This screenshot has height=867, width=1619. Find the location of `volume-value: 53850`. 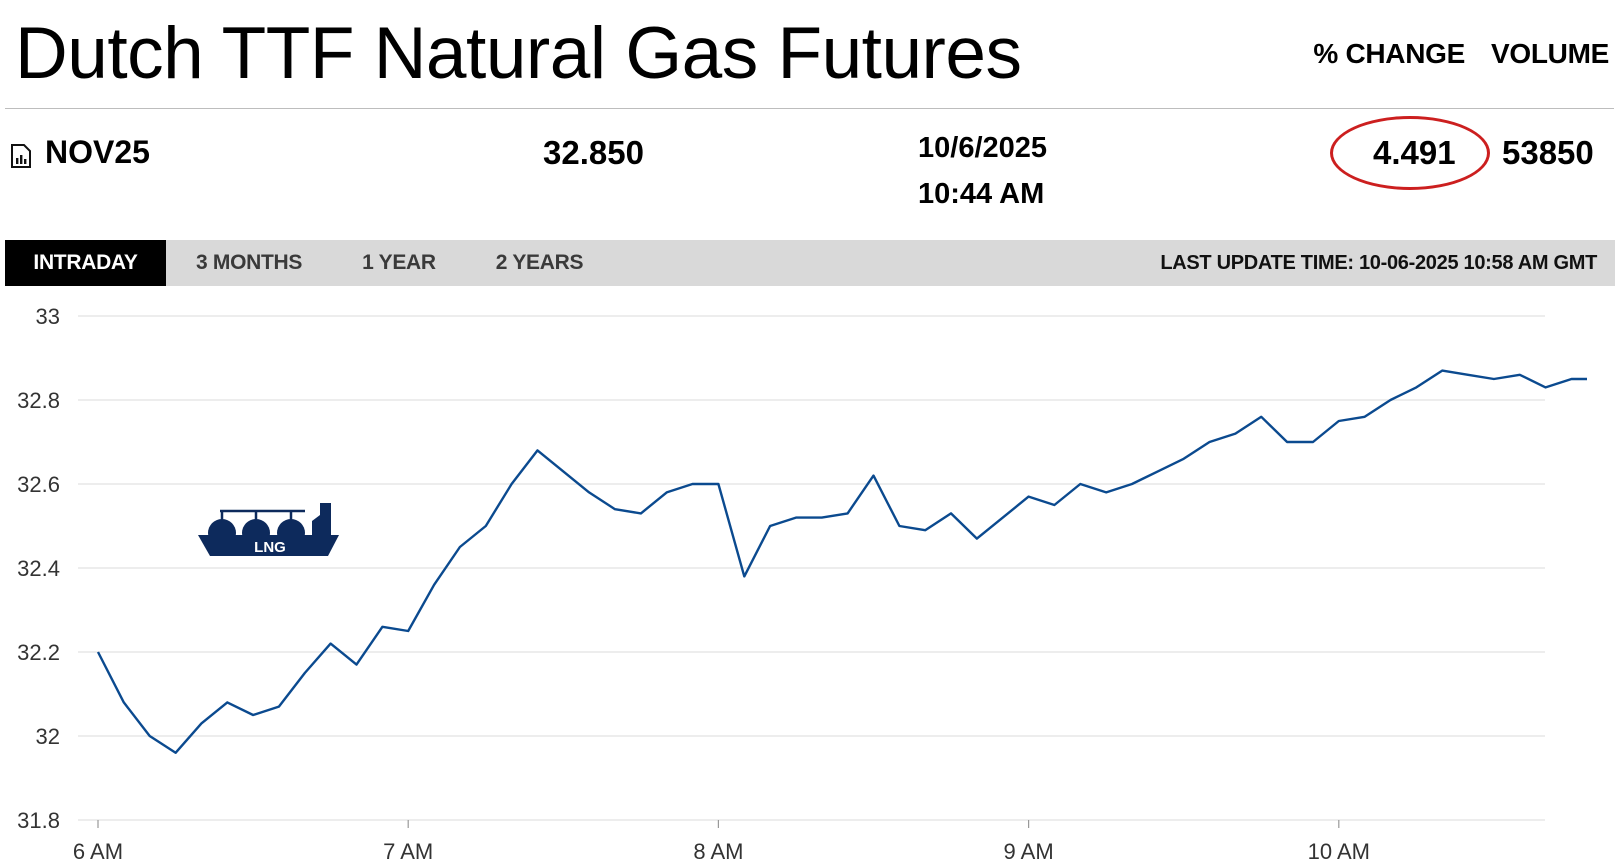

volume-value: 53850 is located at coordinates (1548, 152).